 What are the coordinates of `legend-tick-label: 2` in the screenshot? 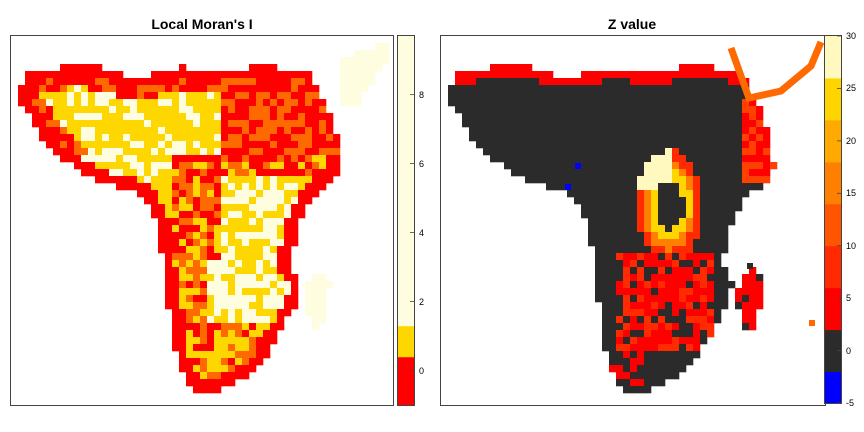 It's located at (422, 301).